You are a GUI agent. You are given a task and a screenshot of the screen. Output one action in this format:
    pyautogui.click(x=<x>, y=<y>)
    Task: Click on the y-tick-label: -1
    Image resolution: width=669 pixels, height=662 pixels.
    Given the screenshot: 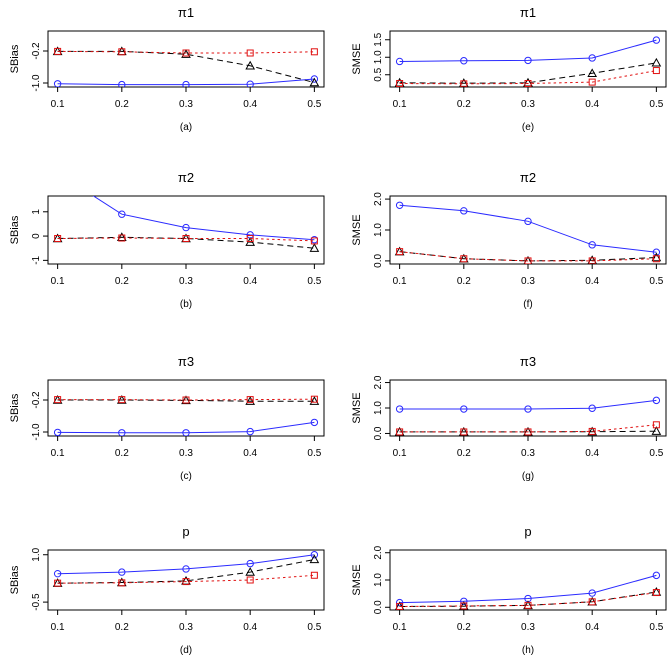 What is the action you would take?
    pyautogui.click(x=36, y=259)
    